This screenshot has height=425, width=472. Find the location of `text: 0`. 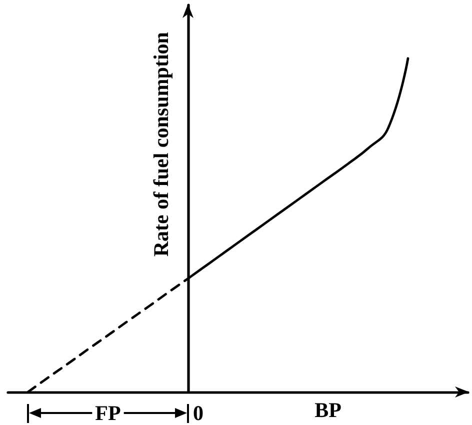

text: 0 is located at coordinates (198, 413).